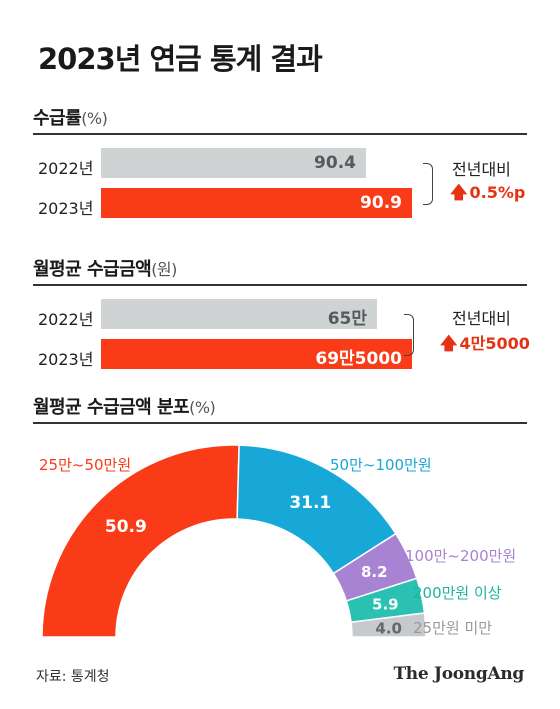 Image resolution: width=560 pixels, height=709 pixels. What do you see at coordinates (66, 168) in the screenshot?
I see `year-label-2022: 2022년` at bounding box center [66, 168].